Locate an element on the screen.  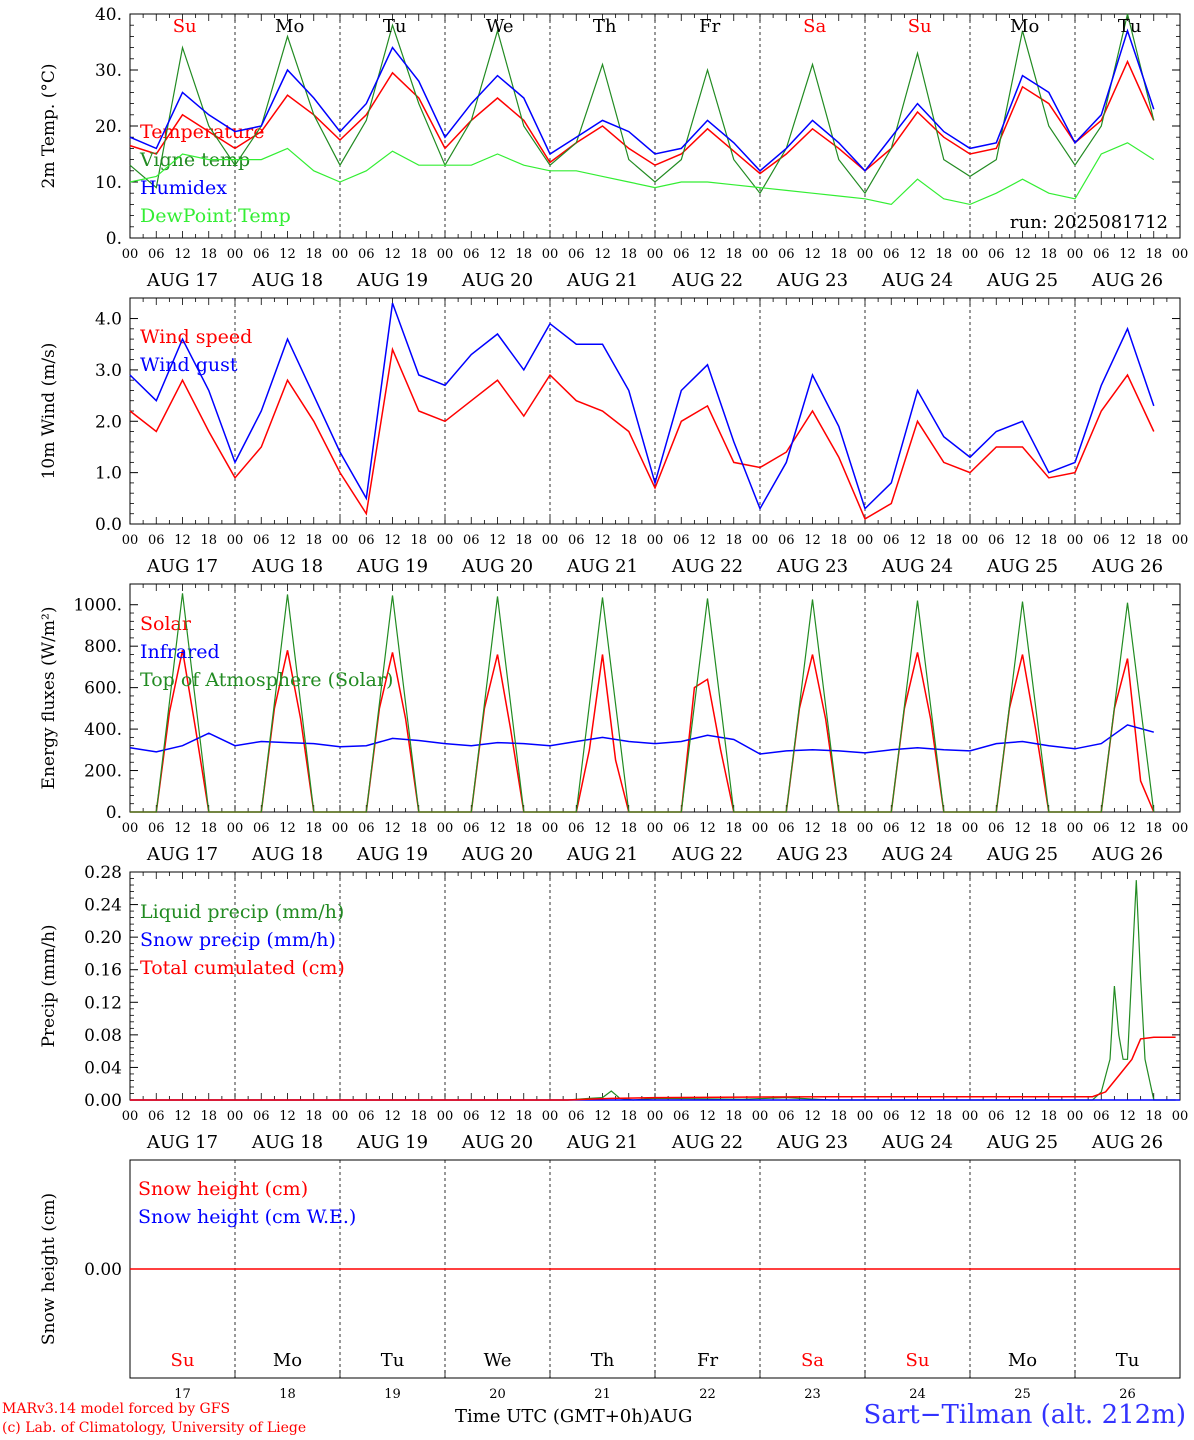
legend-entry: Snow height (cm W.E.) is located at coordinates (247, 1217).